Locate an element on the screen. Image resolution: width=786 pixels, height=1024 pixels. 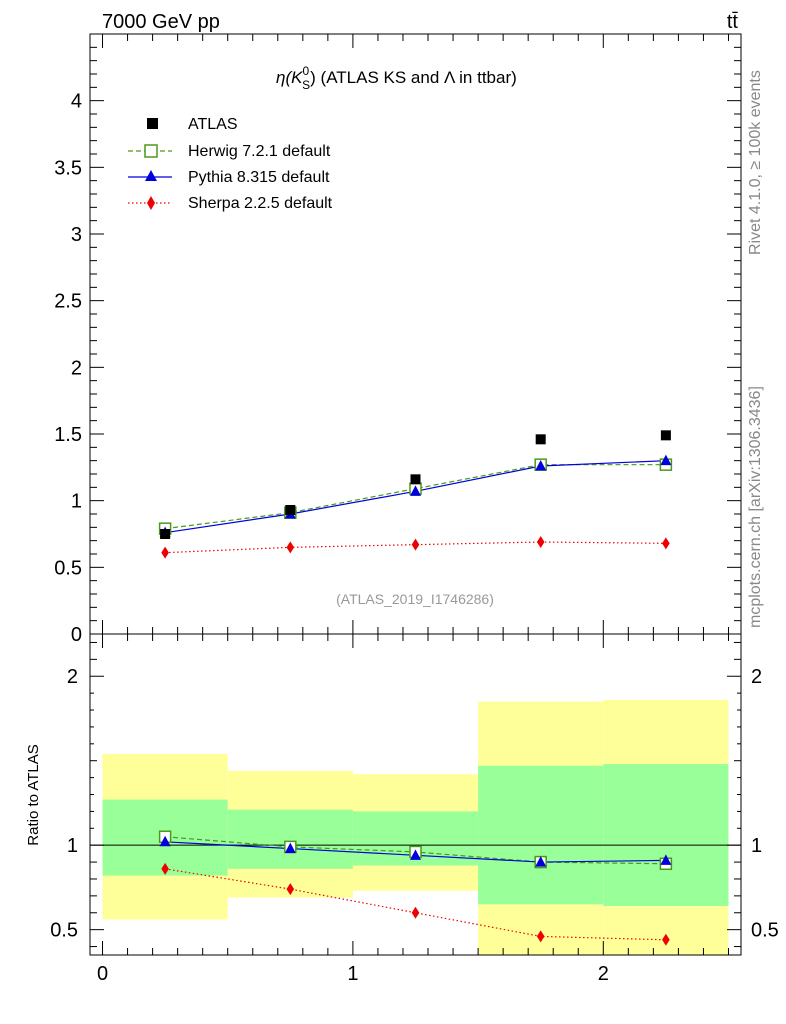
ratio-y-axis-label: Ratio to ATLAS is located at coordinates (33, 794).